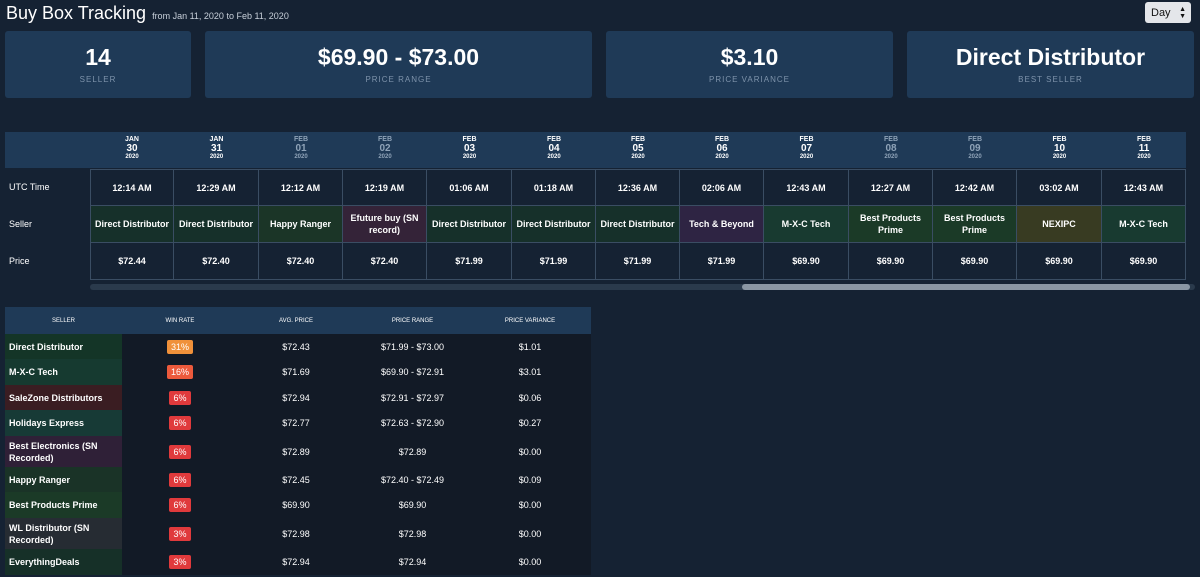  I want to click on price-variance: $0.09, so click(530, 479).